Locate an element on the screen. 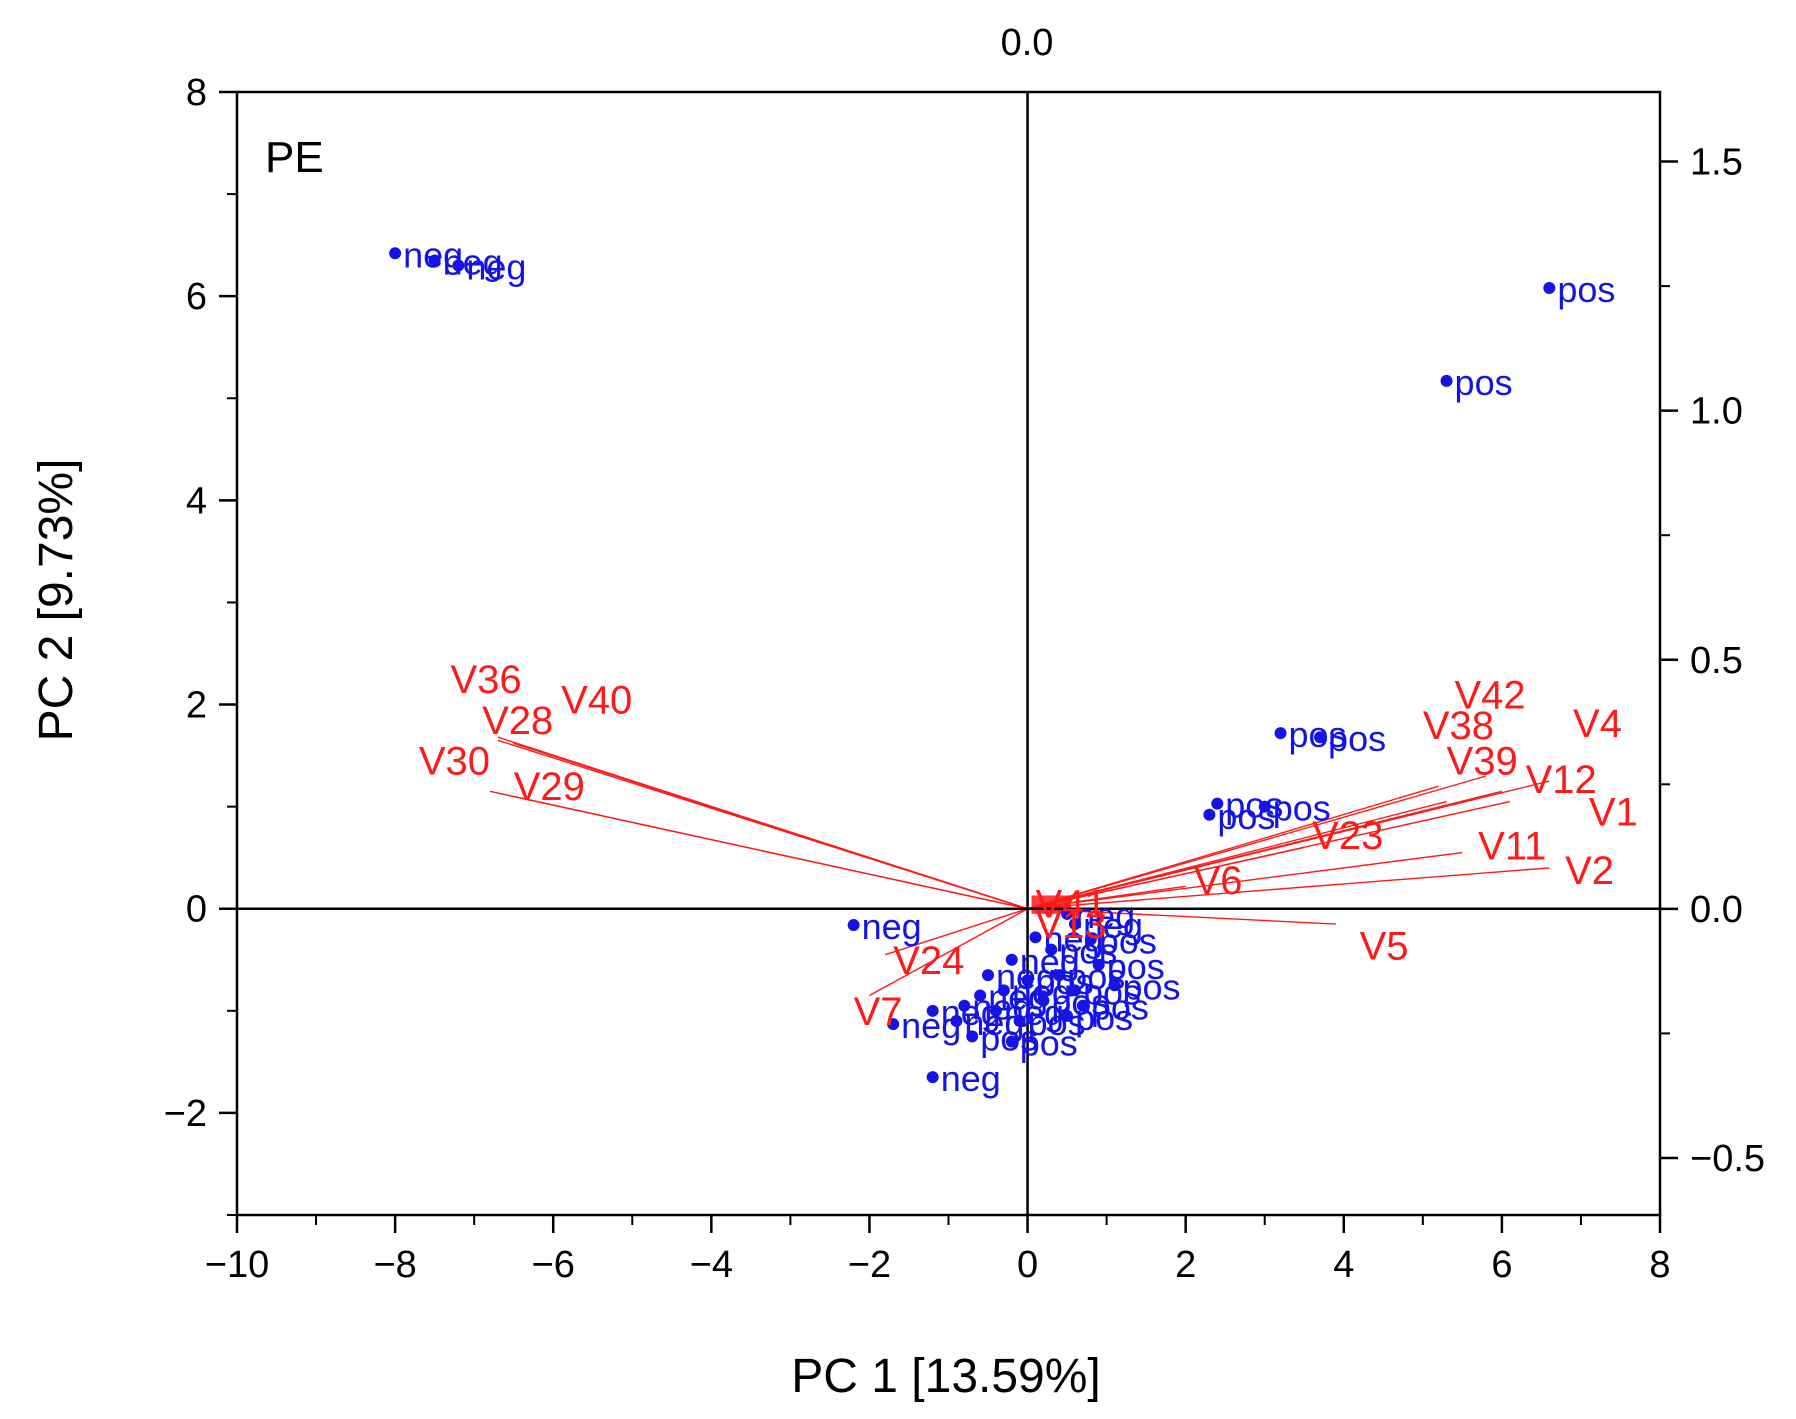  loading-label: V13 is located at coordinates (1070, 925).